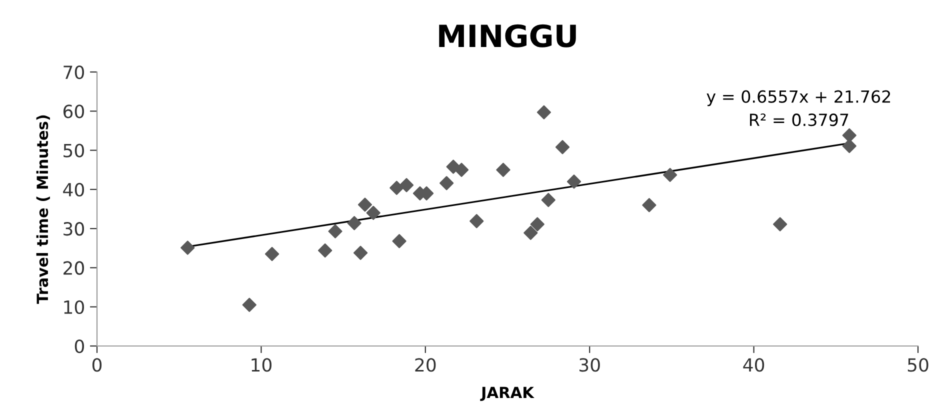 This screenshot has height=419, width=933. Describe the element at coordinates (918, 365) in the screenshot. I see `x-tick-label: 50` at that location.